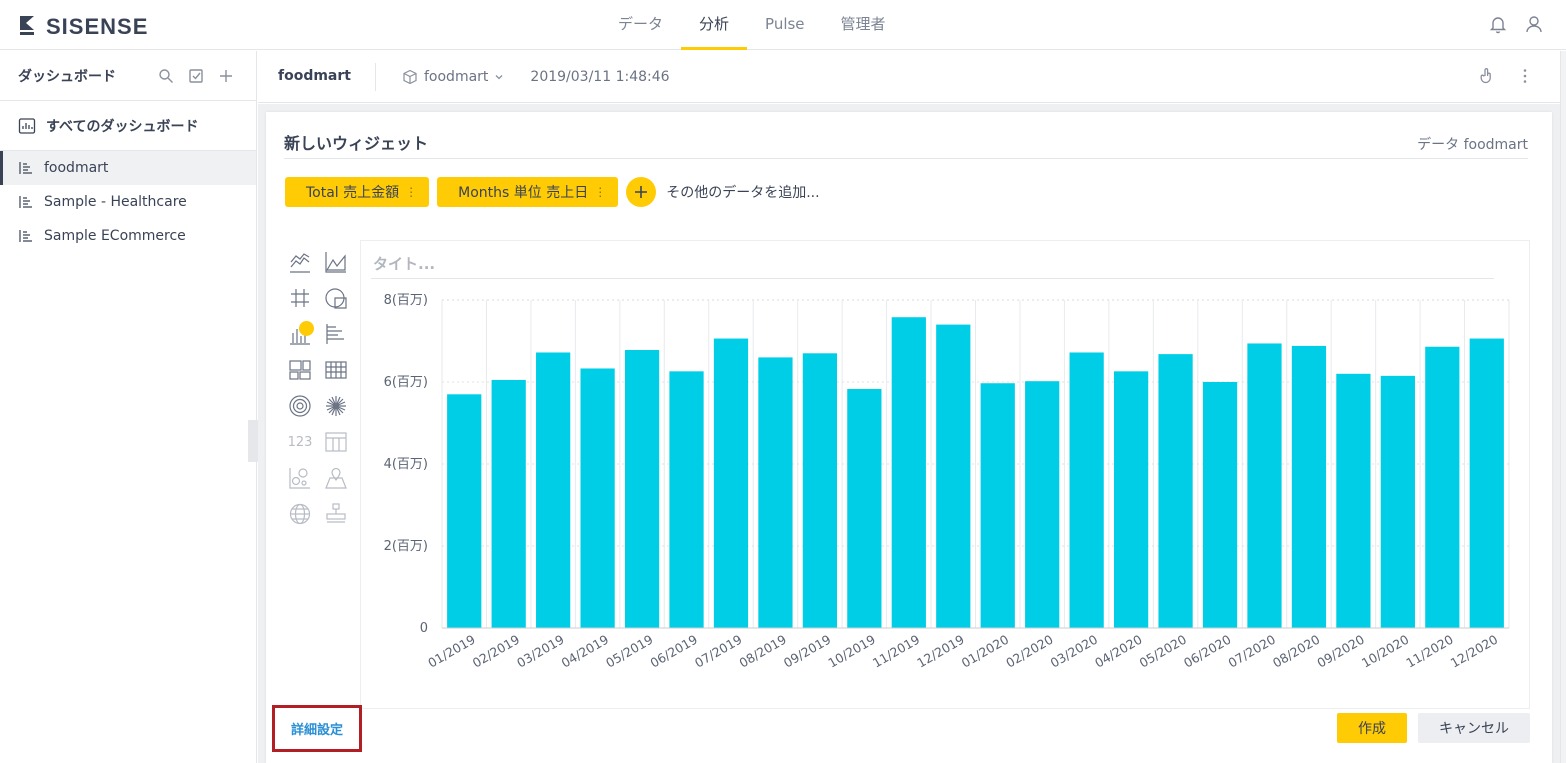 Image resolution: width=1566 pixels, height=763 pixels. What do you see at coordinates (336, 406) in the screenshot?
I see `sunburst-type` at bounding box center [336, 406].